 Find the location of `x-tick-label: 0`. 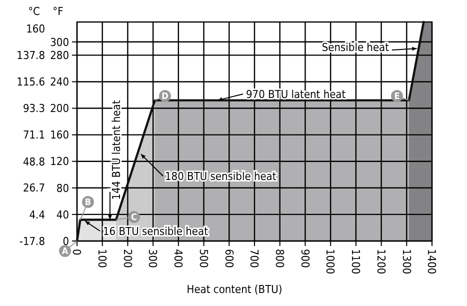

x-tick-label: 0 is located at coordinates (77, 252).